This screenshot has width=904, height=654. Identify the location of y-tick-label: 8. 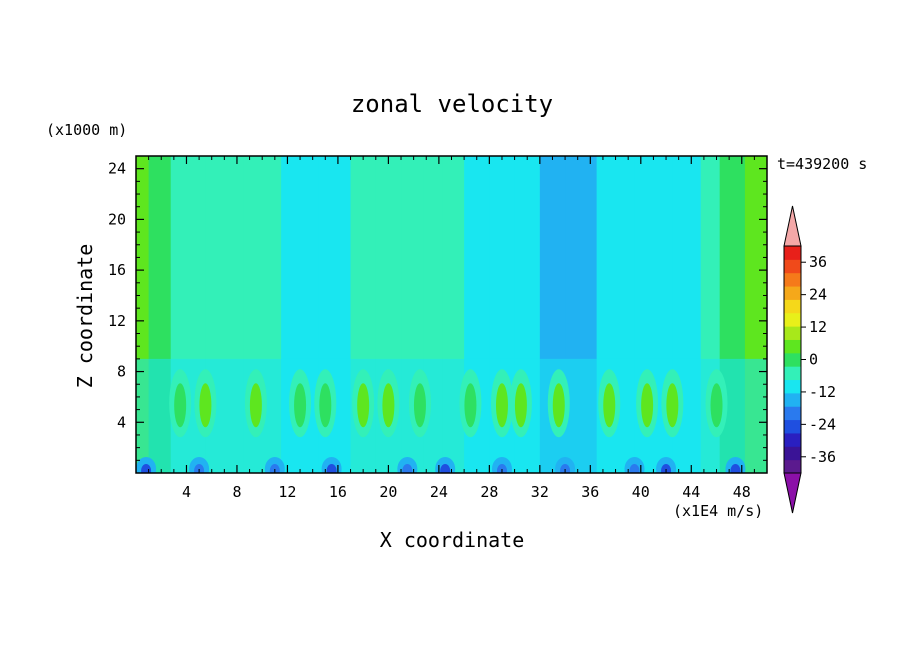
(121, 372).